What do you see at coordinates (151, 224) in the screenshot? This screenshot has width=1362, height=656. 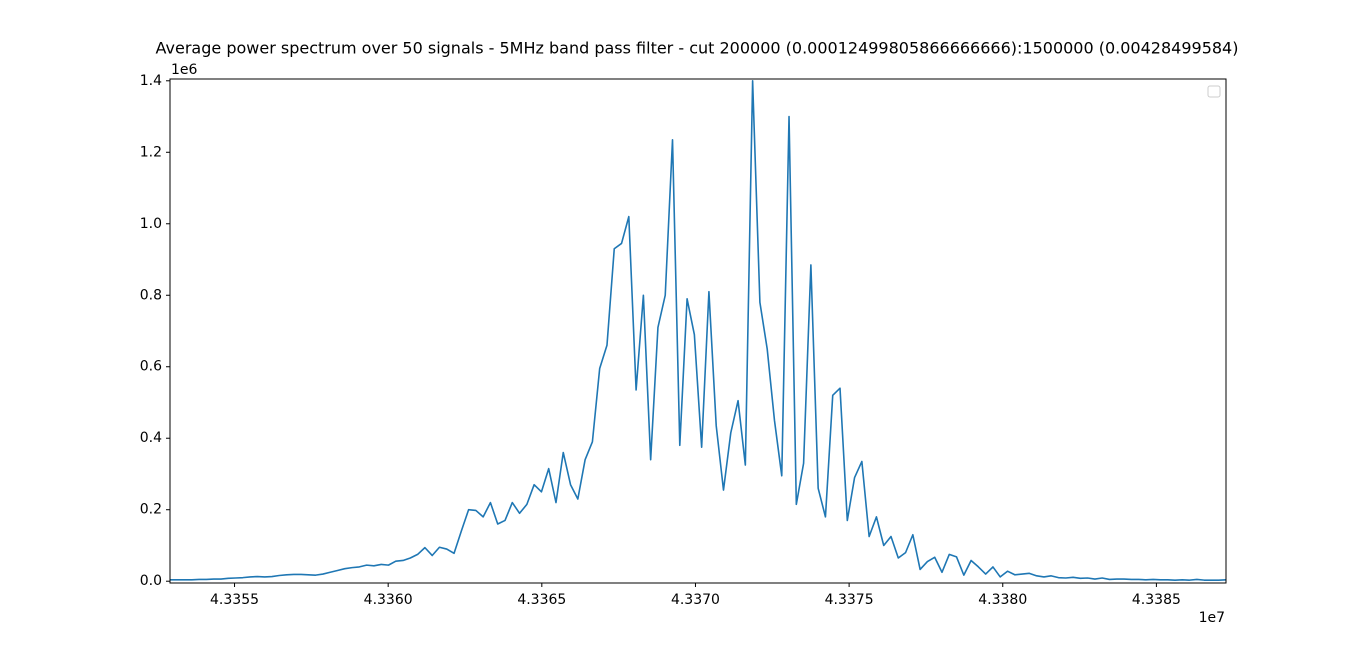 I see `y-tick-label: 1.0` at bounding box center [151, 224].